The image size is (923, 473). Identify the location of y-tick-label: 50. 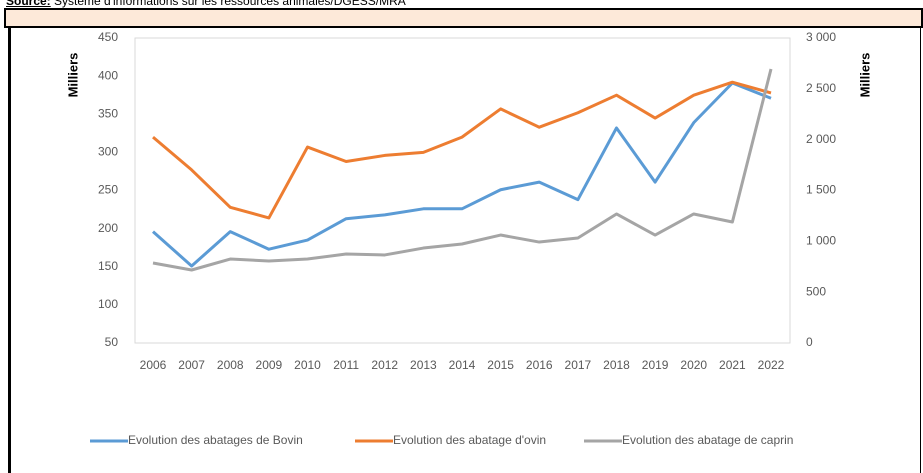
(112, 342).